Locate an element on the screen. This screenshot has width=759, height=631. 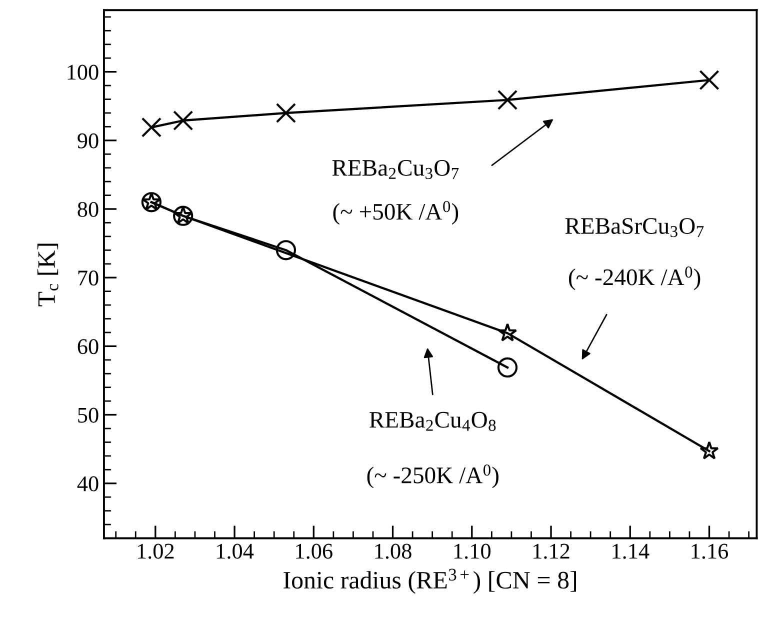
y-axis-title: T$_{c}$ [K] is located at coordinates (47, 275).